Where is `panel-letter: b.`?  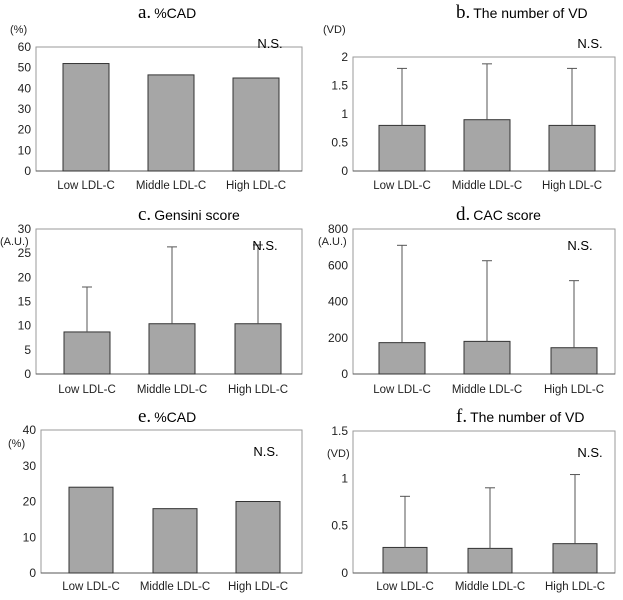
panel-letter: b. is located at coordinates (463, 12).